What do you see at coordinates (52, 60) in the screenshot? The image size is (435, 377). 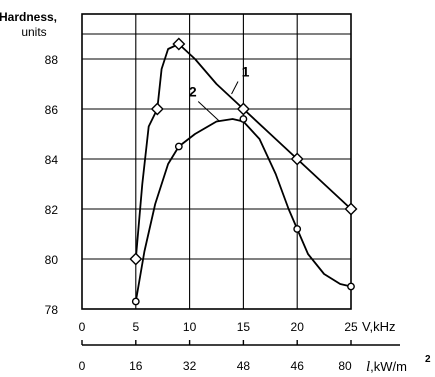 I see `y-tick-label: 88` at bounding box center [52, 60].